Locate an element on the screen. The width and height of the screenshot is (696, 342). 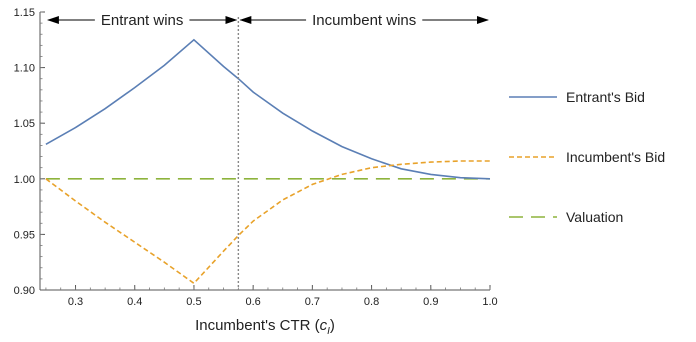
y-tick-label: 1.05 is located at coordinates (24, 124).